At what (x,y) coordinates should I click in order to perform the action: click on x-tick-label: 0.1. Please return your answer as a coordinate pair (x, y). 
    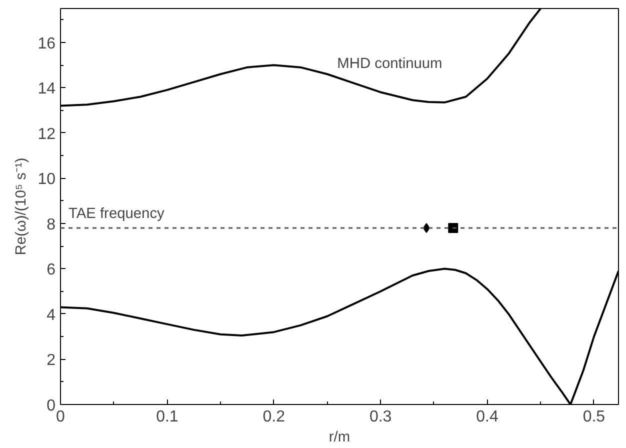
    Looking at the image, I should click on (167, 417).